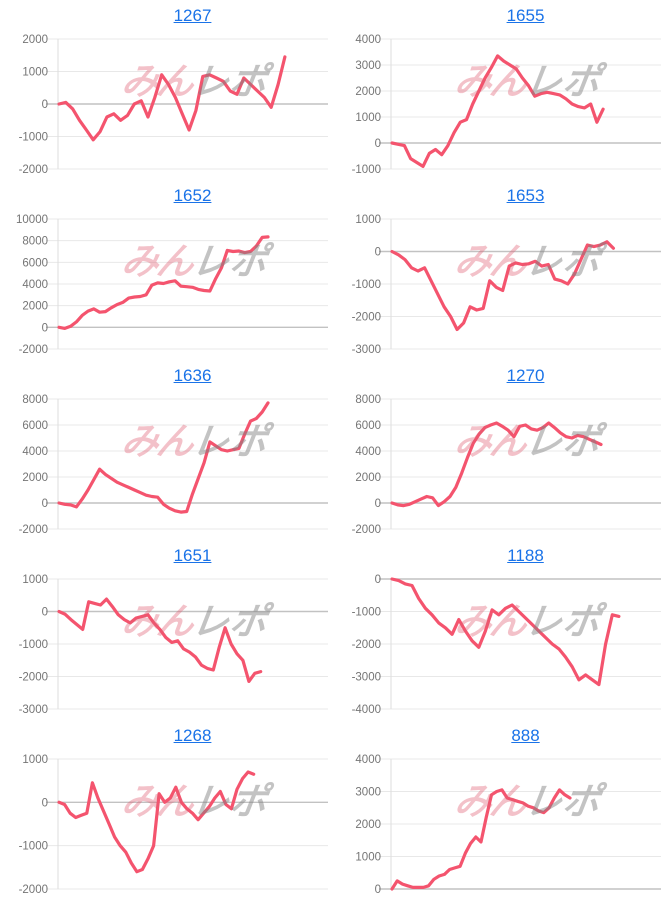 This screenshot has width=666, height=905. Describe the element at coordinates (166, 377) in the screenshot. I see `chart-title-row: 1636` at that location.